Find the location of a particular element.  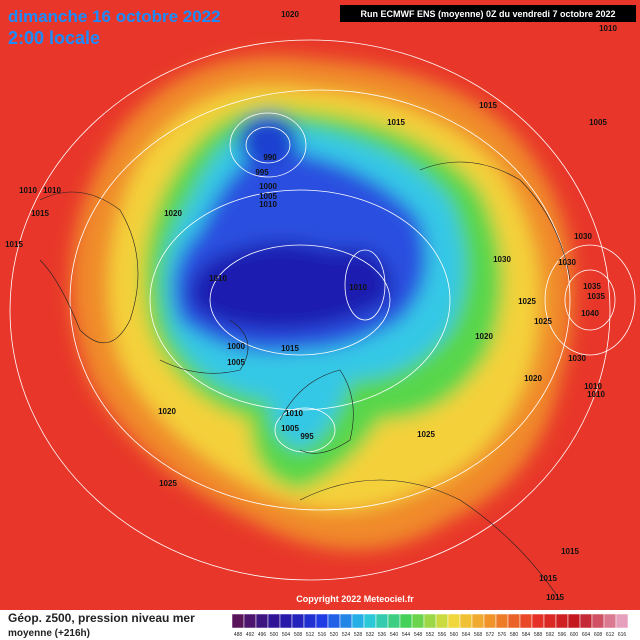

colorbar-label: 512 is located at coordinates (310, 635).